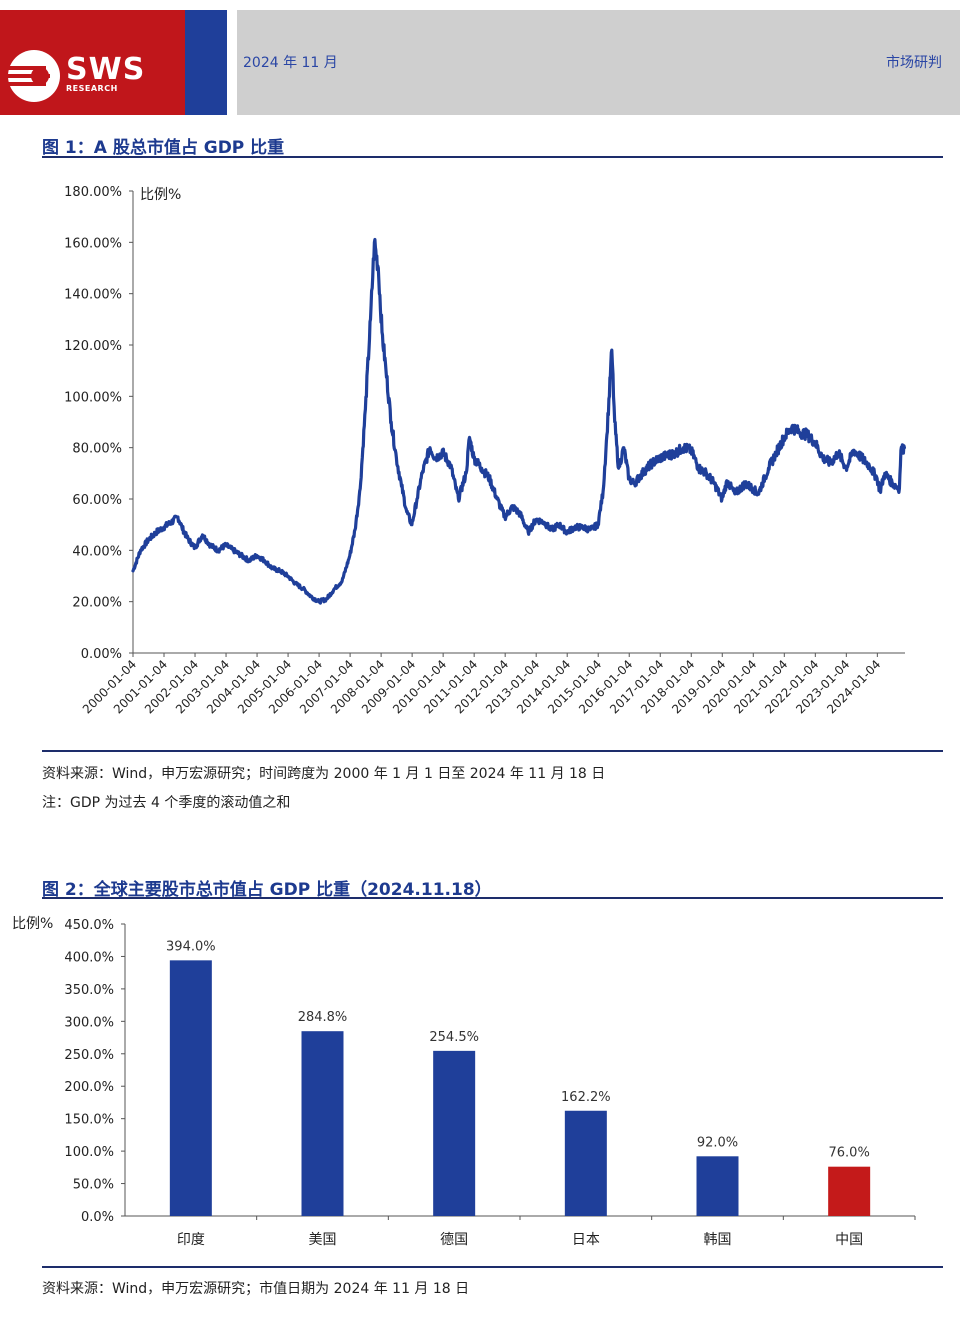 The image size is (960, 1335). What do you see at coordinates (492, 157) in the screenshot?
I see `figure1-top-rule` at bounding box center [492, 157].